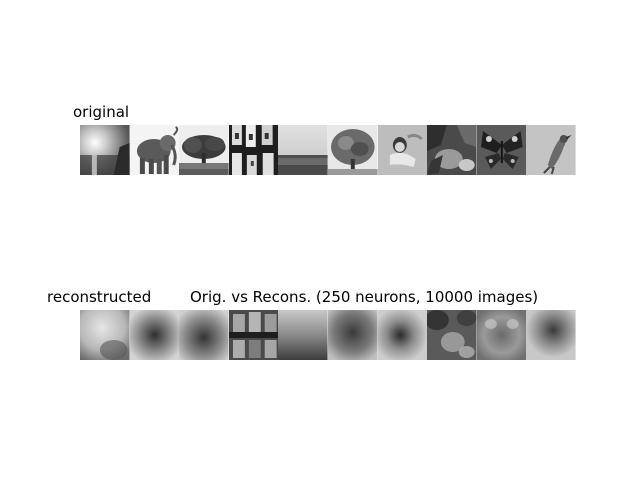 Image resolution: width=640 pixels, height=480 pixels. Describe the element at coordinates (204, 150) in the screenshot. I see `tree-landscape-image` at that location.